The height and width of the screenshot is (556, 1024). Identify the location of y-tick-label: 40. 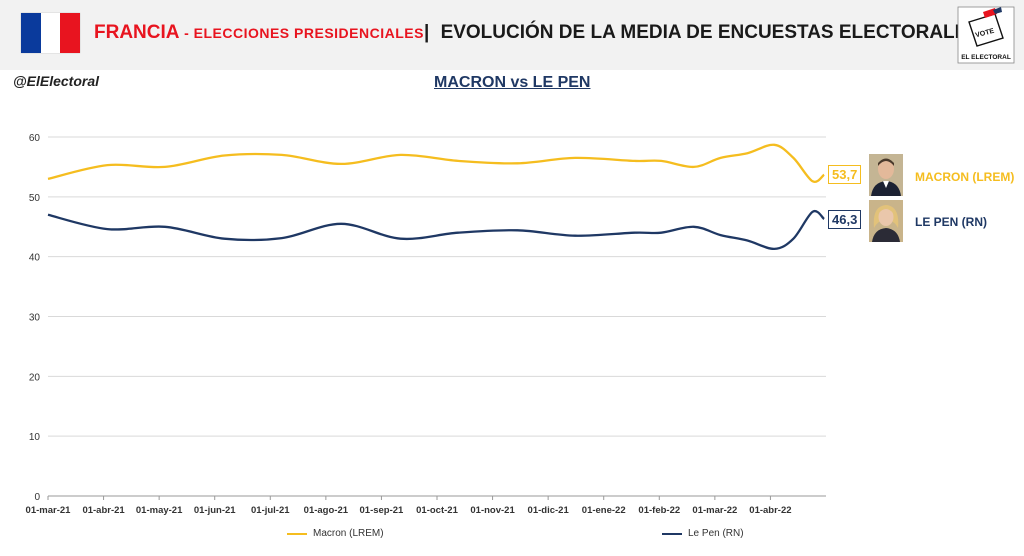
(35, 258).